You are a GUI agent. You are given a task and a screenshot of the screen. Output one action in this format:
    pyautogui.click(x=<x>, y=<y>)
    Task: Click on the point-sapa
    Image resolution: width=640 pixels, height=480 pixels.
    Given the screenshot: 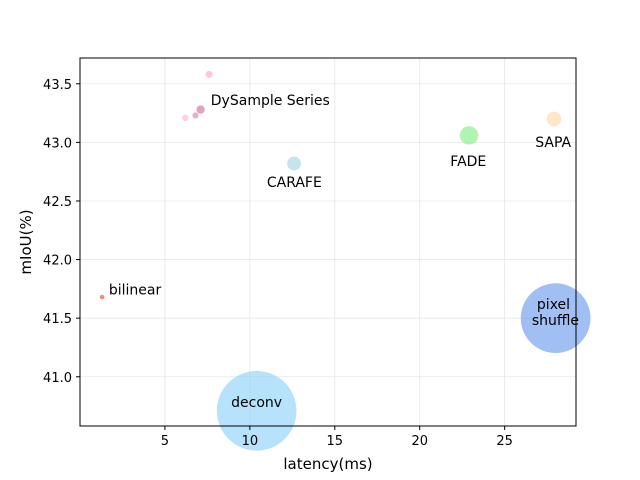 What is the action you would take?
    pyautogui.click(x=554, y=119)
    